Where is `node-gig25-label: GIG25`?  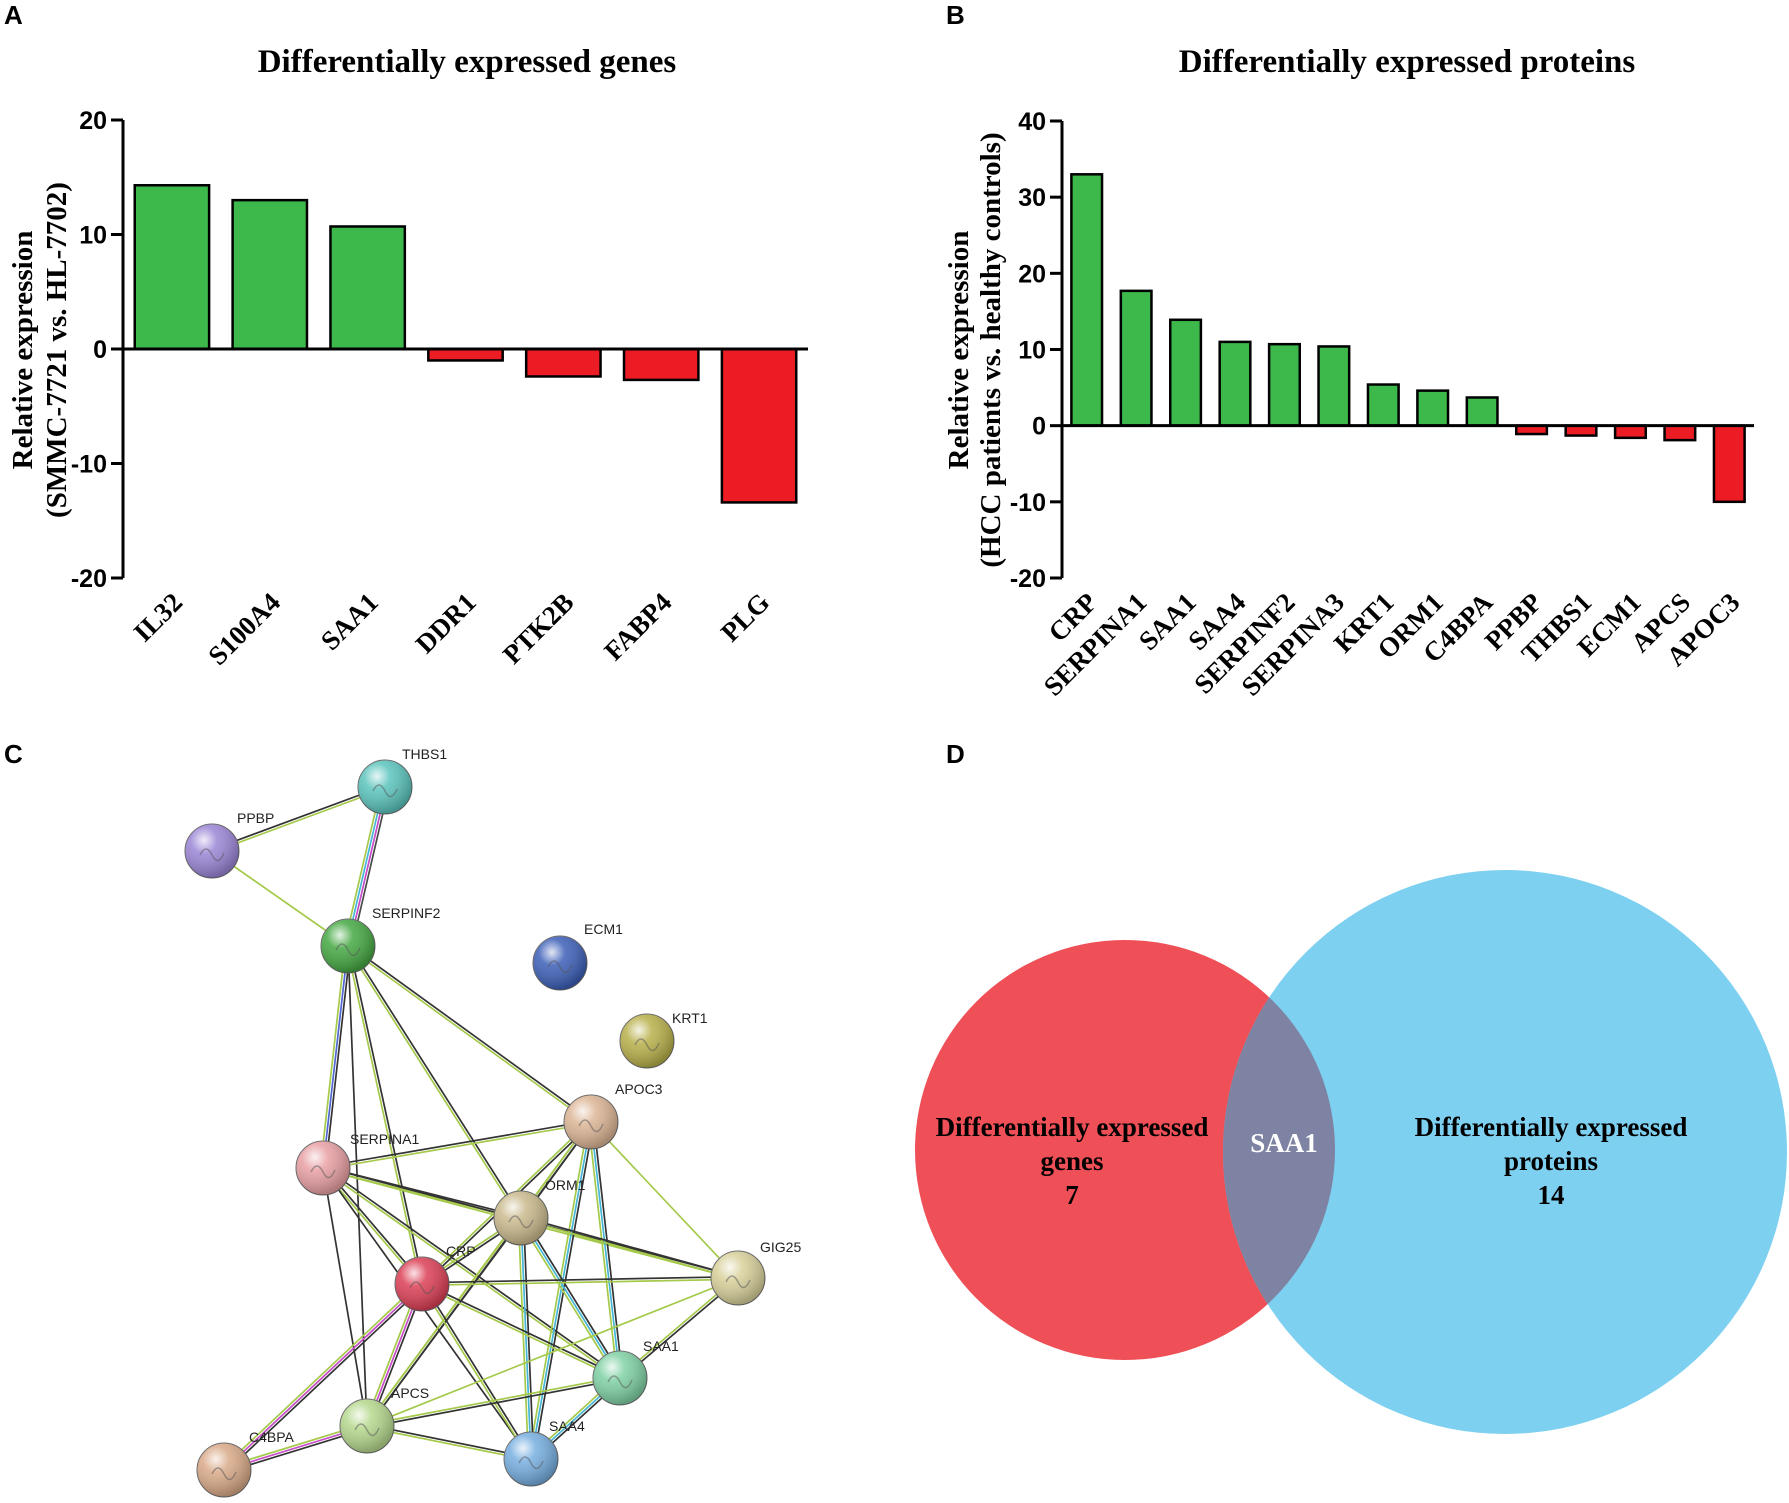 node-gig25-label: GIG25 is located at coordinates (780, 1247).